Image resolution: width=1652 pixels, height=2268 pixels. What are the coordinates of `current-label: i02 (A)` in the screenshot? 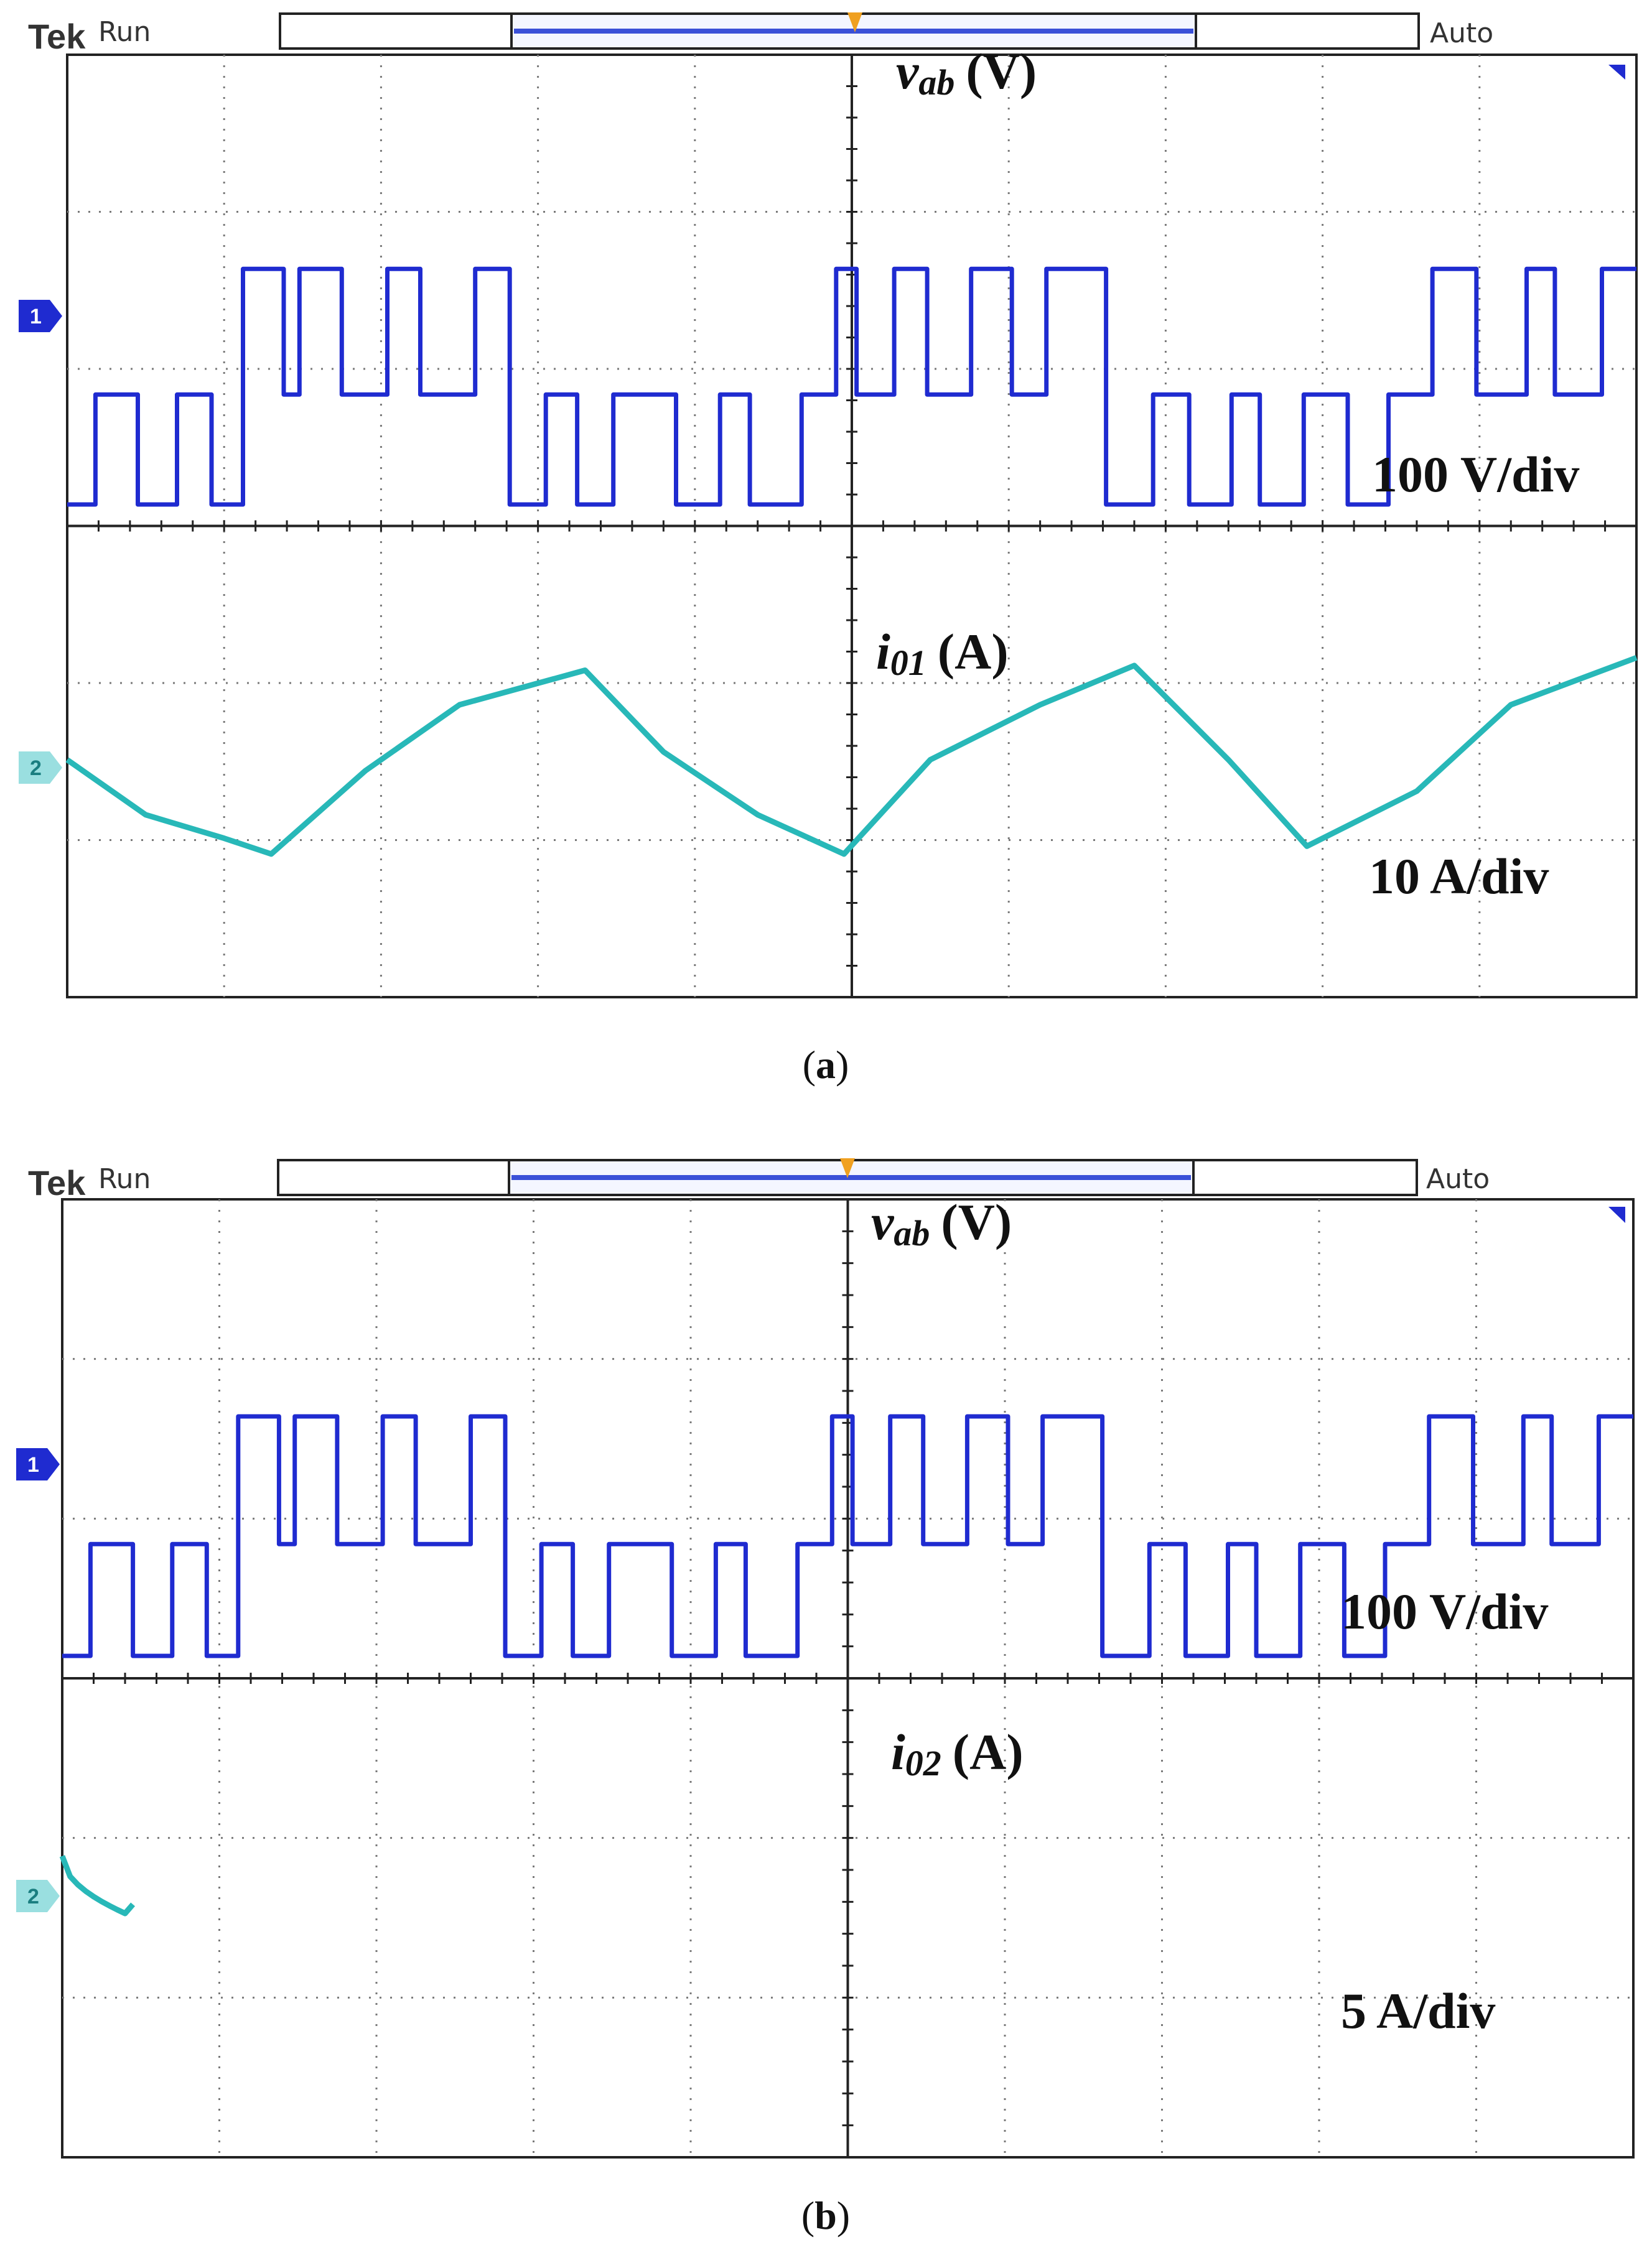 It's located at (957, 1753).